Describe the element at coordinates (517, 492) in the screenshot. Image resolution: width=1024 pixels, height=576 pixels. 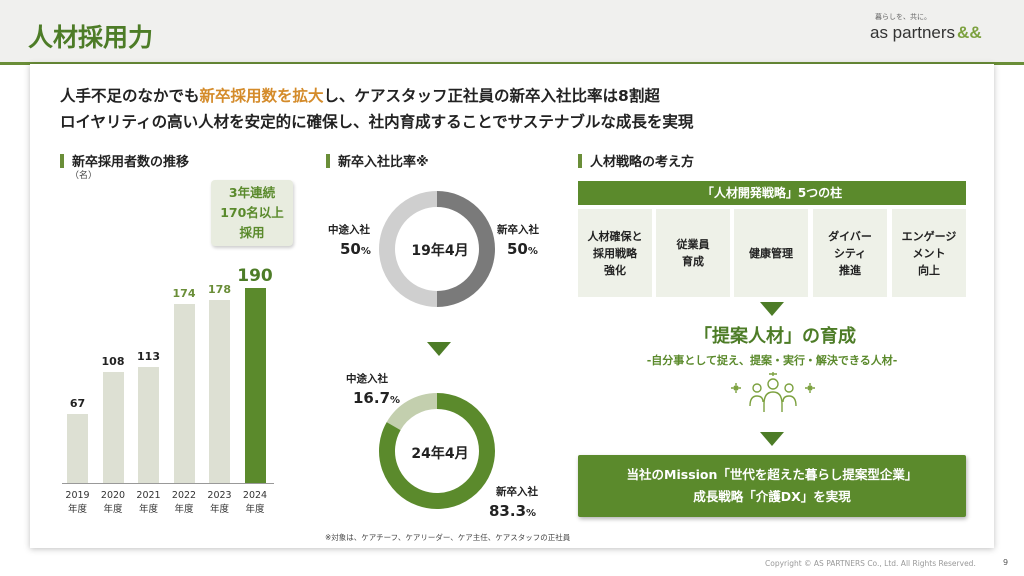
I see `donut2-label-new: 新卒入社` at that location.